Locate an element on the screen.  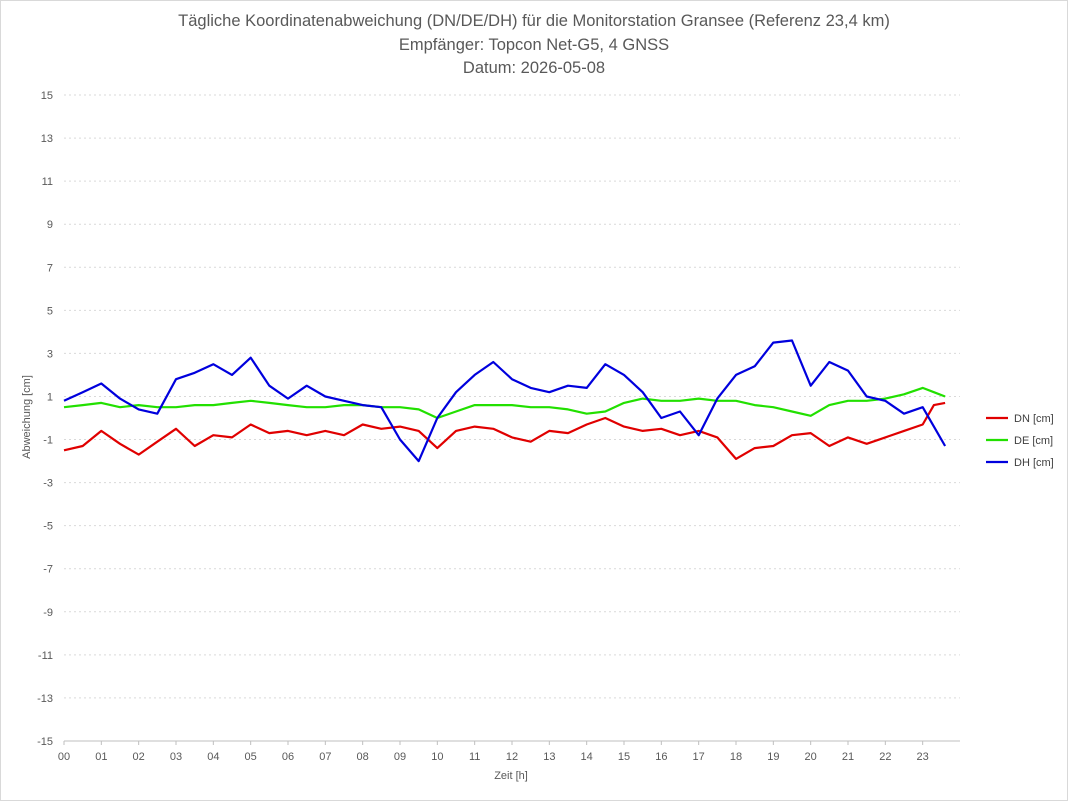
x-tick-label: 22 is located at coordinates (885, 757).